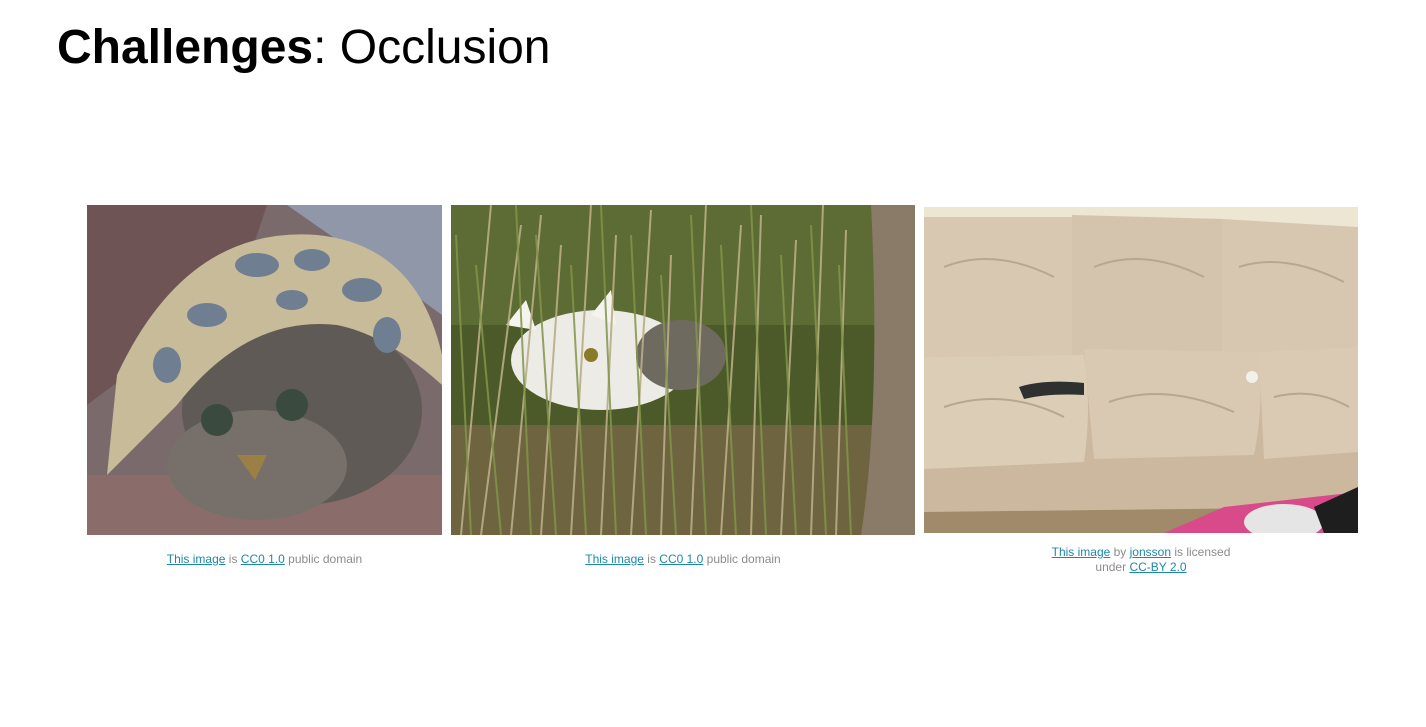  What do you see at coordinates (1081, 552) in the screenshot?
I see `image-source-link-3: This image` at bounding box center [1081, 552].